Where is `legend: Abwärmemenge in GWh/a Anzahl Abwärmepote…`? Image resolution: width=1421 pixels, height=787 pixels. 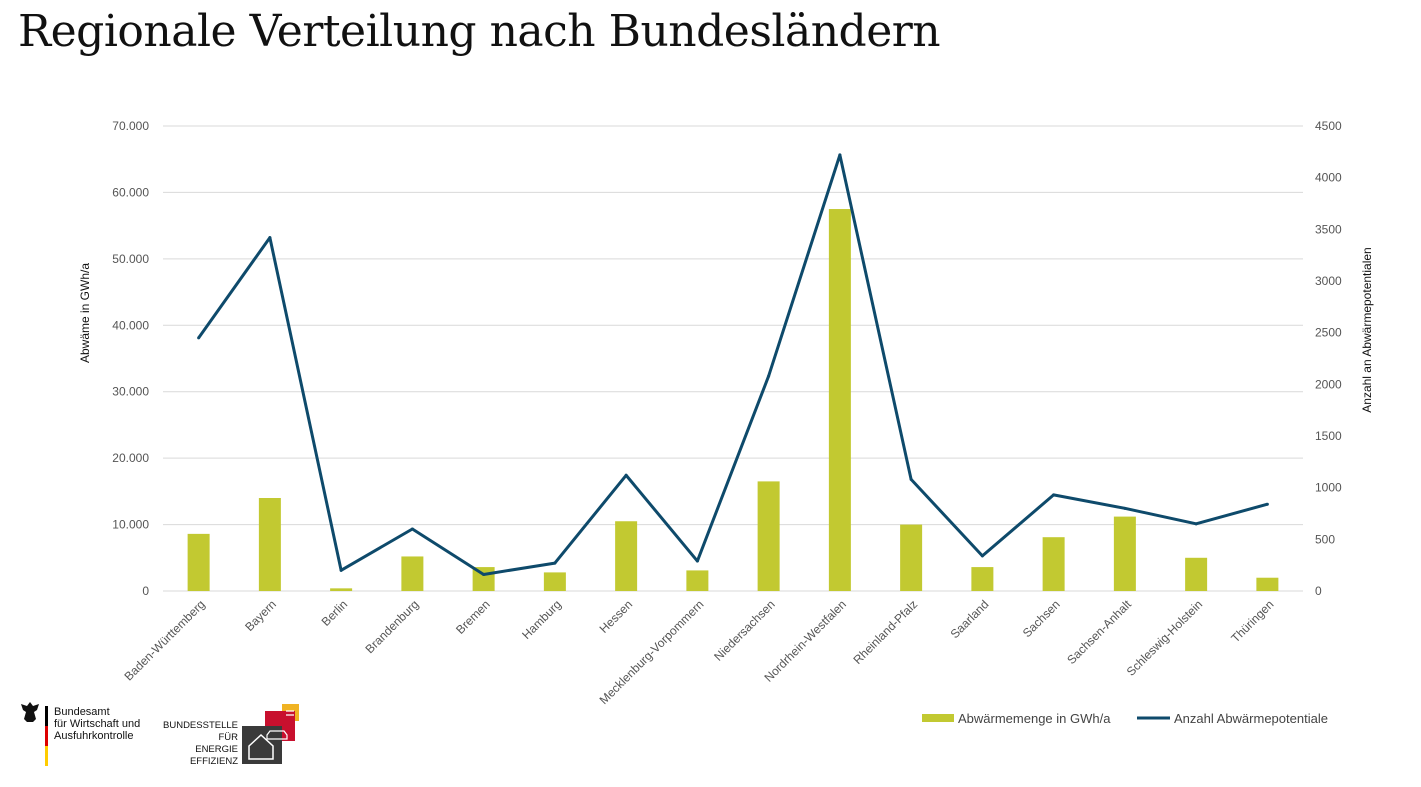 legend: Abwärmemenge in GWh/a Anzahl Abwärmepote… is located at coordinates (1125, 718).